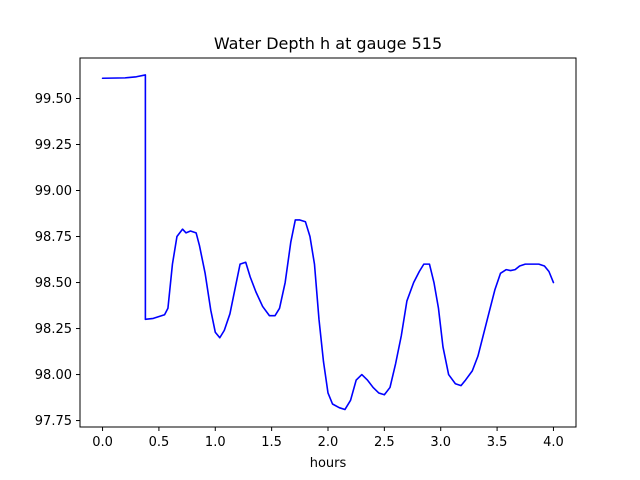  I want to click on y-axis: 97.75 98.00 98.25 98.50 98.75 99.00 99.25 99.50, so click(57, 260).